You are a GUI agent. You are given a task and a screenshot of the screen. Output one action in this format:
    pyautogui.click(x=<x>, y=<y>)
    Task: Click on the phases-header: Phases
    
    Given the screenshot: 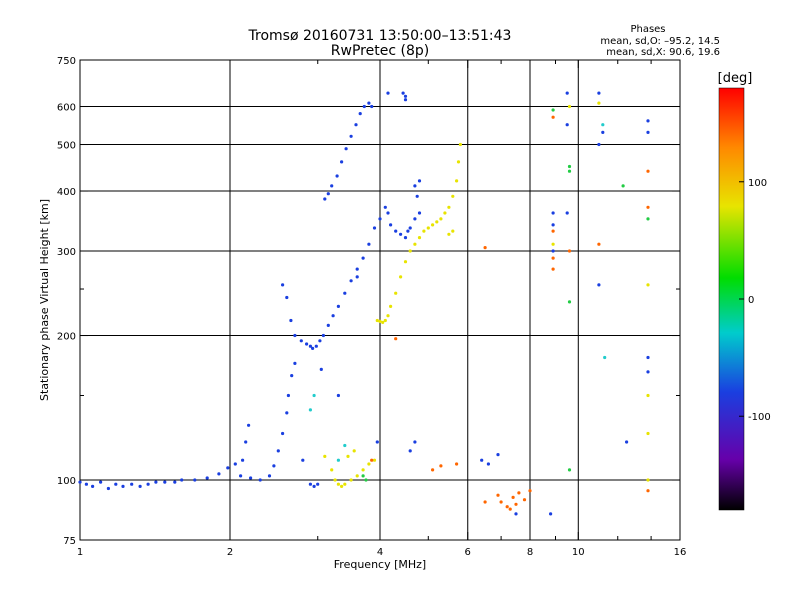 What is the action you would take?
    pyautogui.click(x=647, y=29)
    